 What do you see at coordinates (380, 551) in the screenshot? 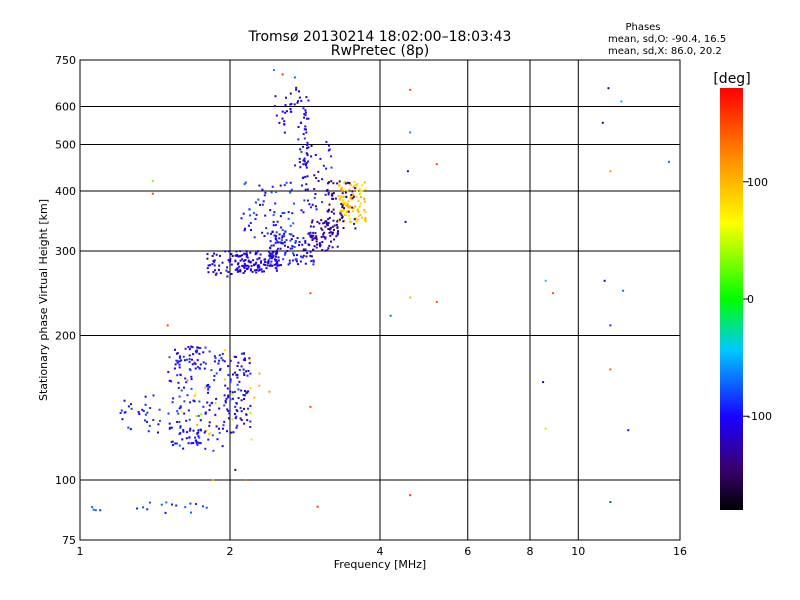
I see `x-tick-label: 4` at bounding box center [380, 551].